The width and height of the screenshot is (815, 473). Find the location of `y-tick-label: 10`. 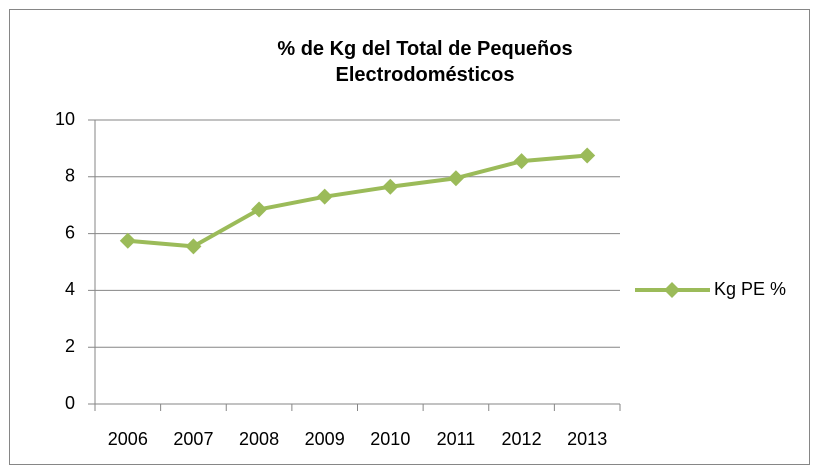

y-tick-label: 10 is located at coordinates (65, 119).